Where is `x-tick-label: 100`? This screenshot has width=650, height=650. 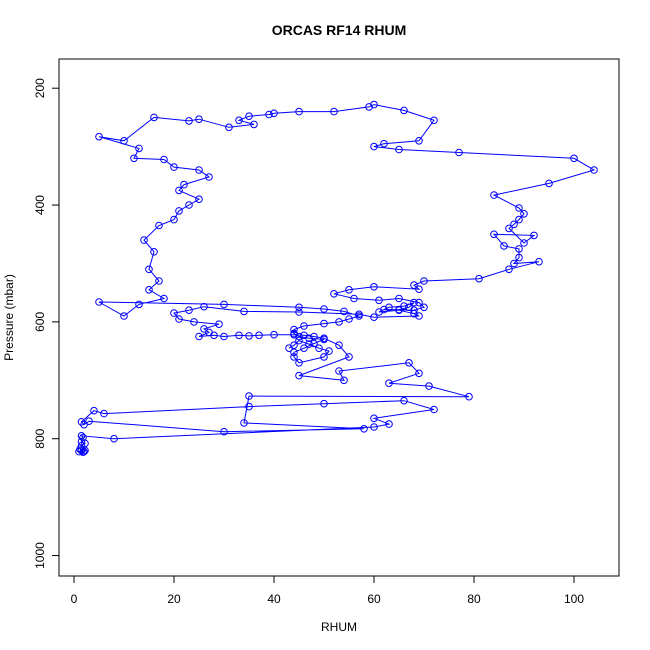
x-tick-label: 100 is located at coordinates (574, 599).